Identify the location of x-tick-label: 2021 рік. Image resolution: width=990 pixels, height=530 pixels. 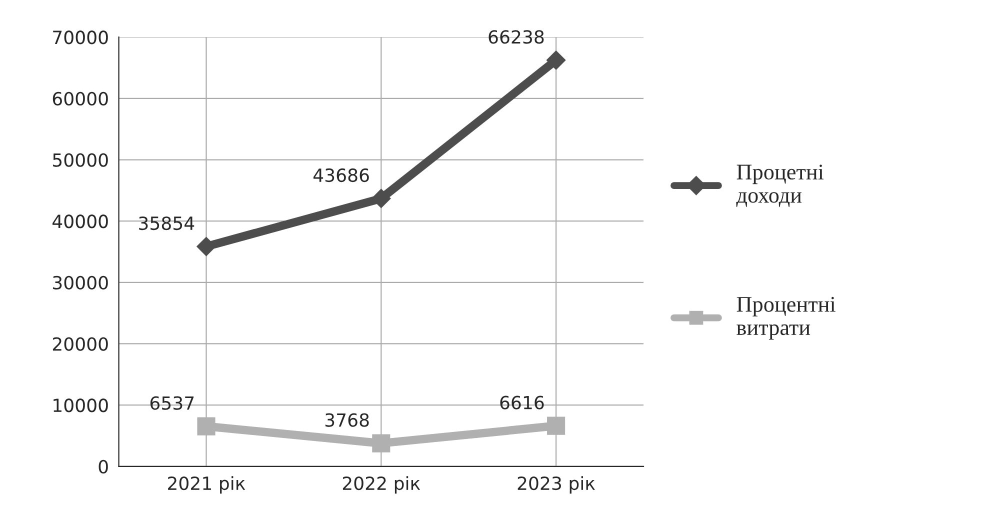
(207, 485).